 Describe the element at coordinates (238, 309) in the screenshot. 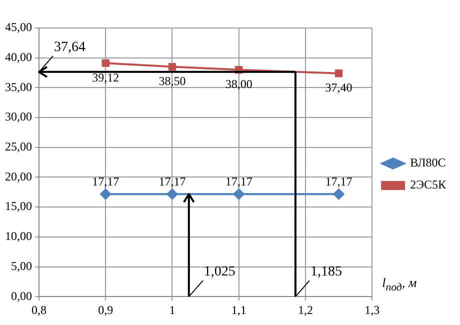

I see `x-tick-label: 1,1` at that location.